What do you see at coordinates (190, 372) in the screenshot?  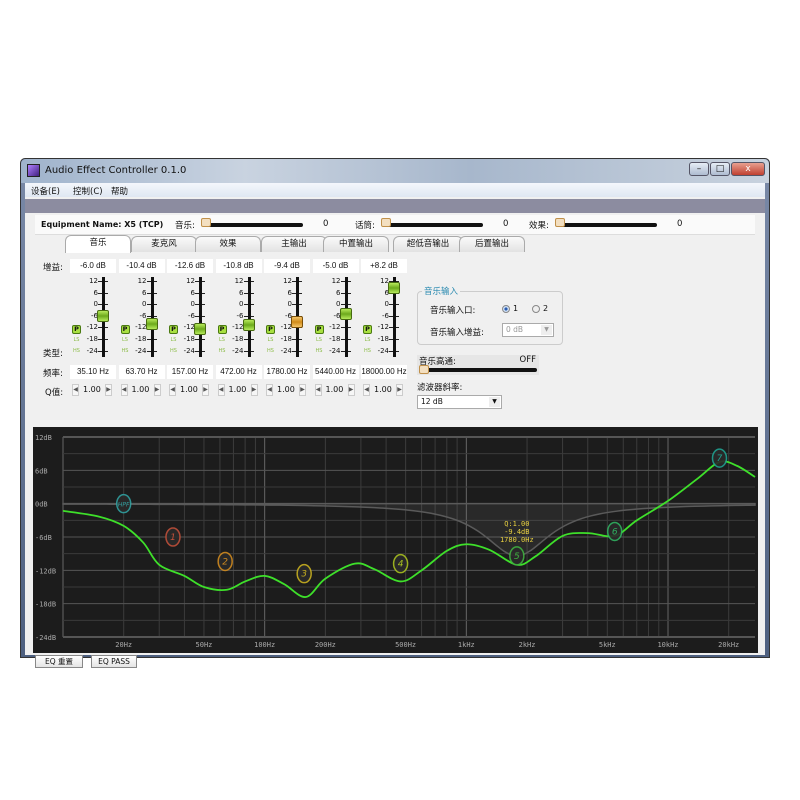 I see `band-frequency-value: 157.00 Hz` at bounding box center [190, 372].